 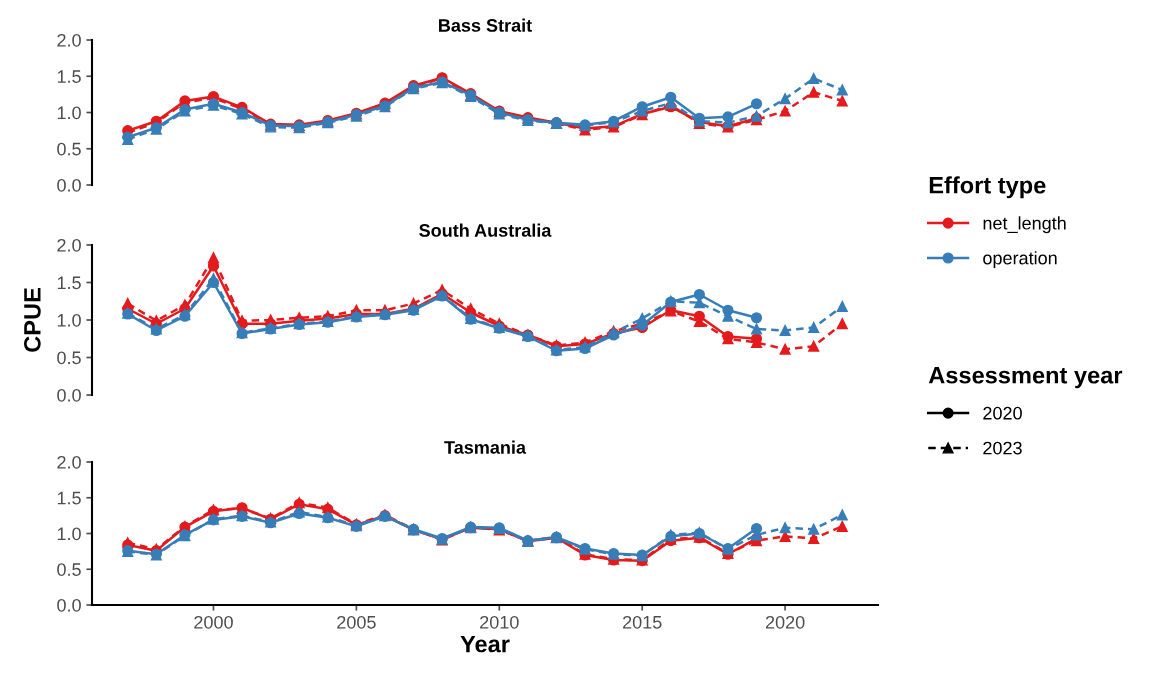 What do you see at coordinates (987, 187) in the screenshot?
I see `text: Effort type` at bounding box center [987, 187].